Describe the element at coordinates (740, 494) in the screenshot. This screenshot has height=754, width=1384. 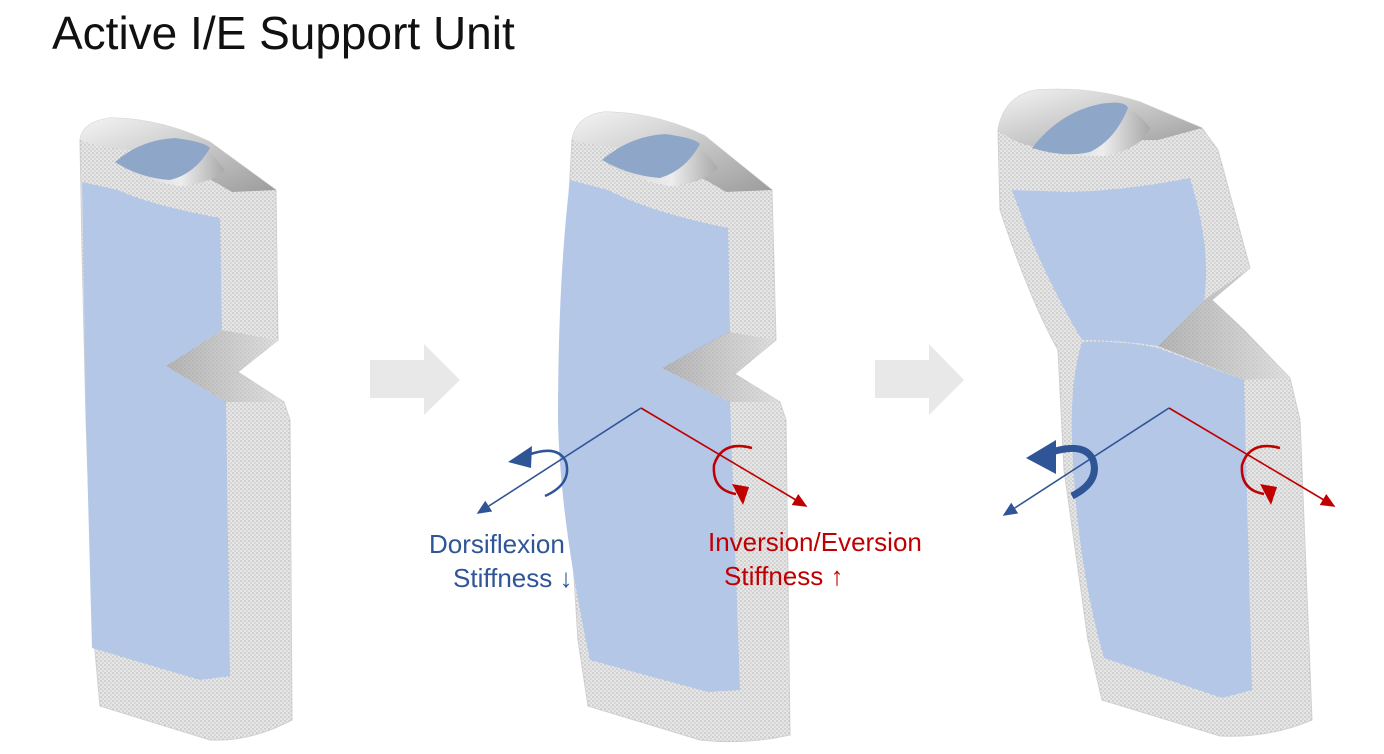
I see `unit2-inversion-arrowhead` at that location.